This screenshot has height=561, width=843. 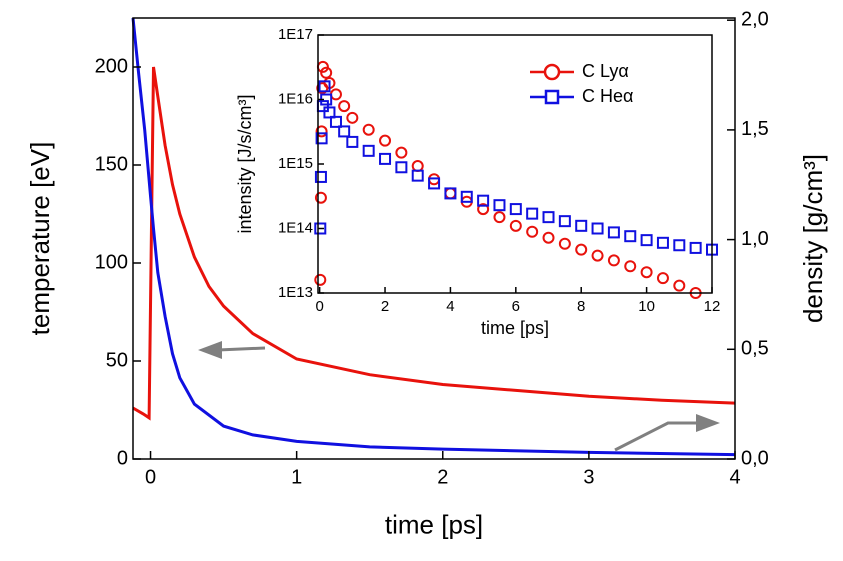 I want to click on arrow-right-shaft, so click(x=657, y=436).